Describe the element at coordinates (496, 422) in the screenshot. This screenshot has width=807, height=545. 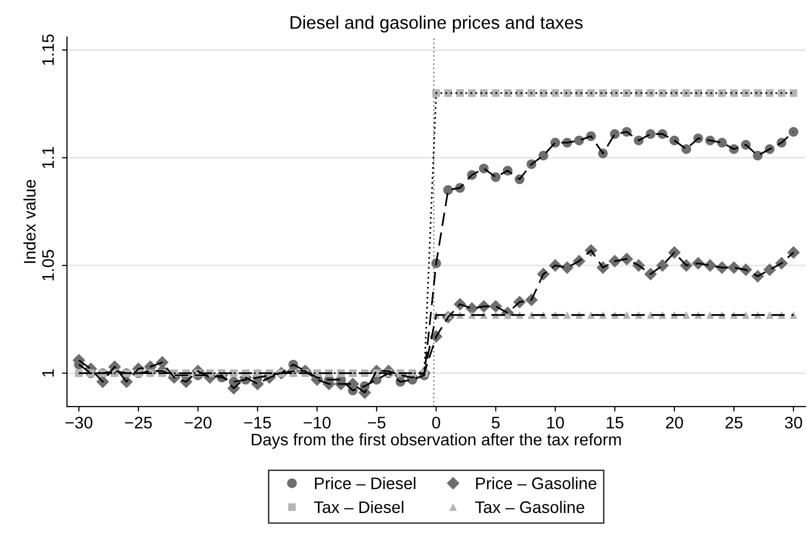
I see `x-tick-label: 5` at that location.